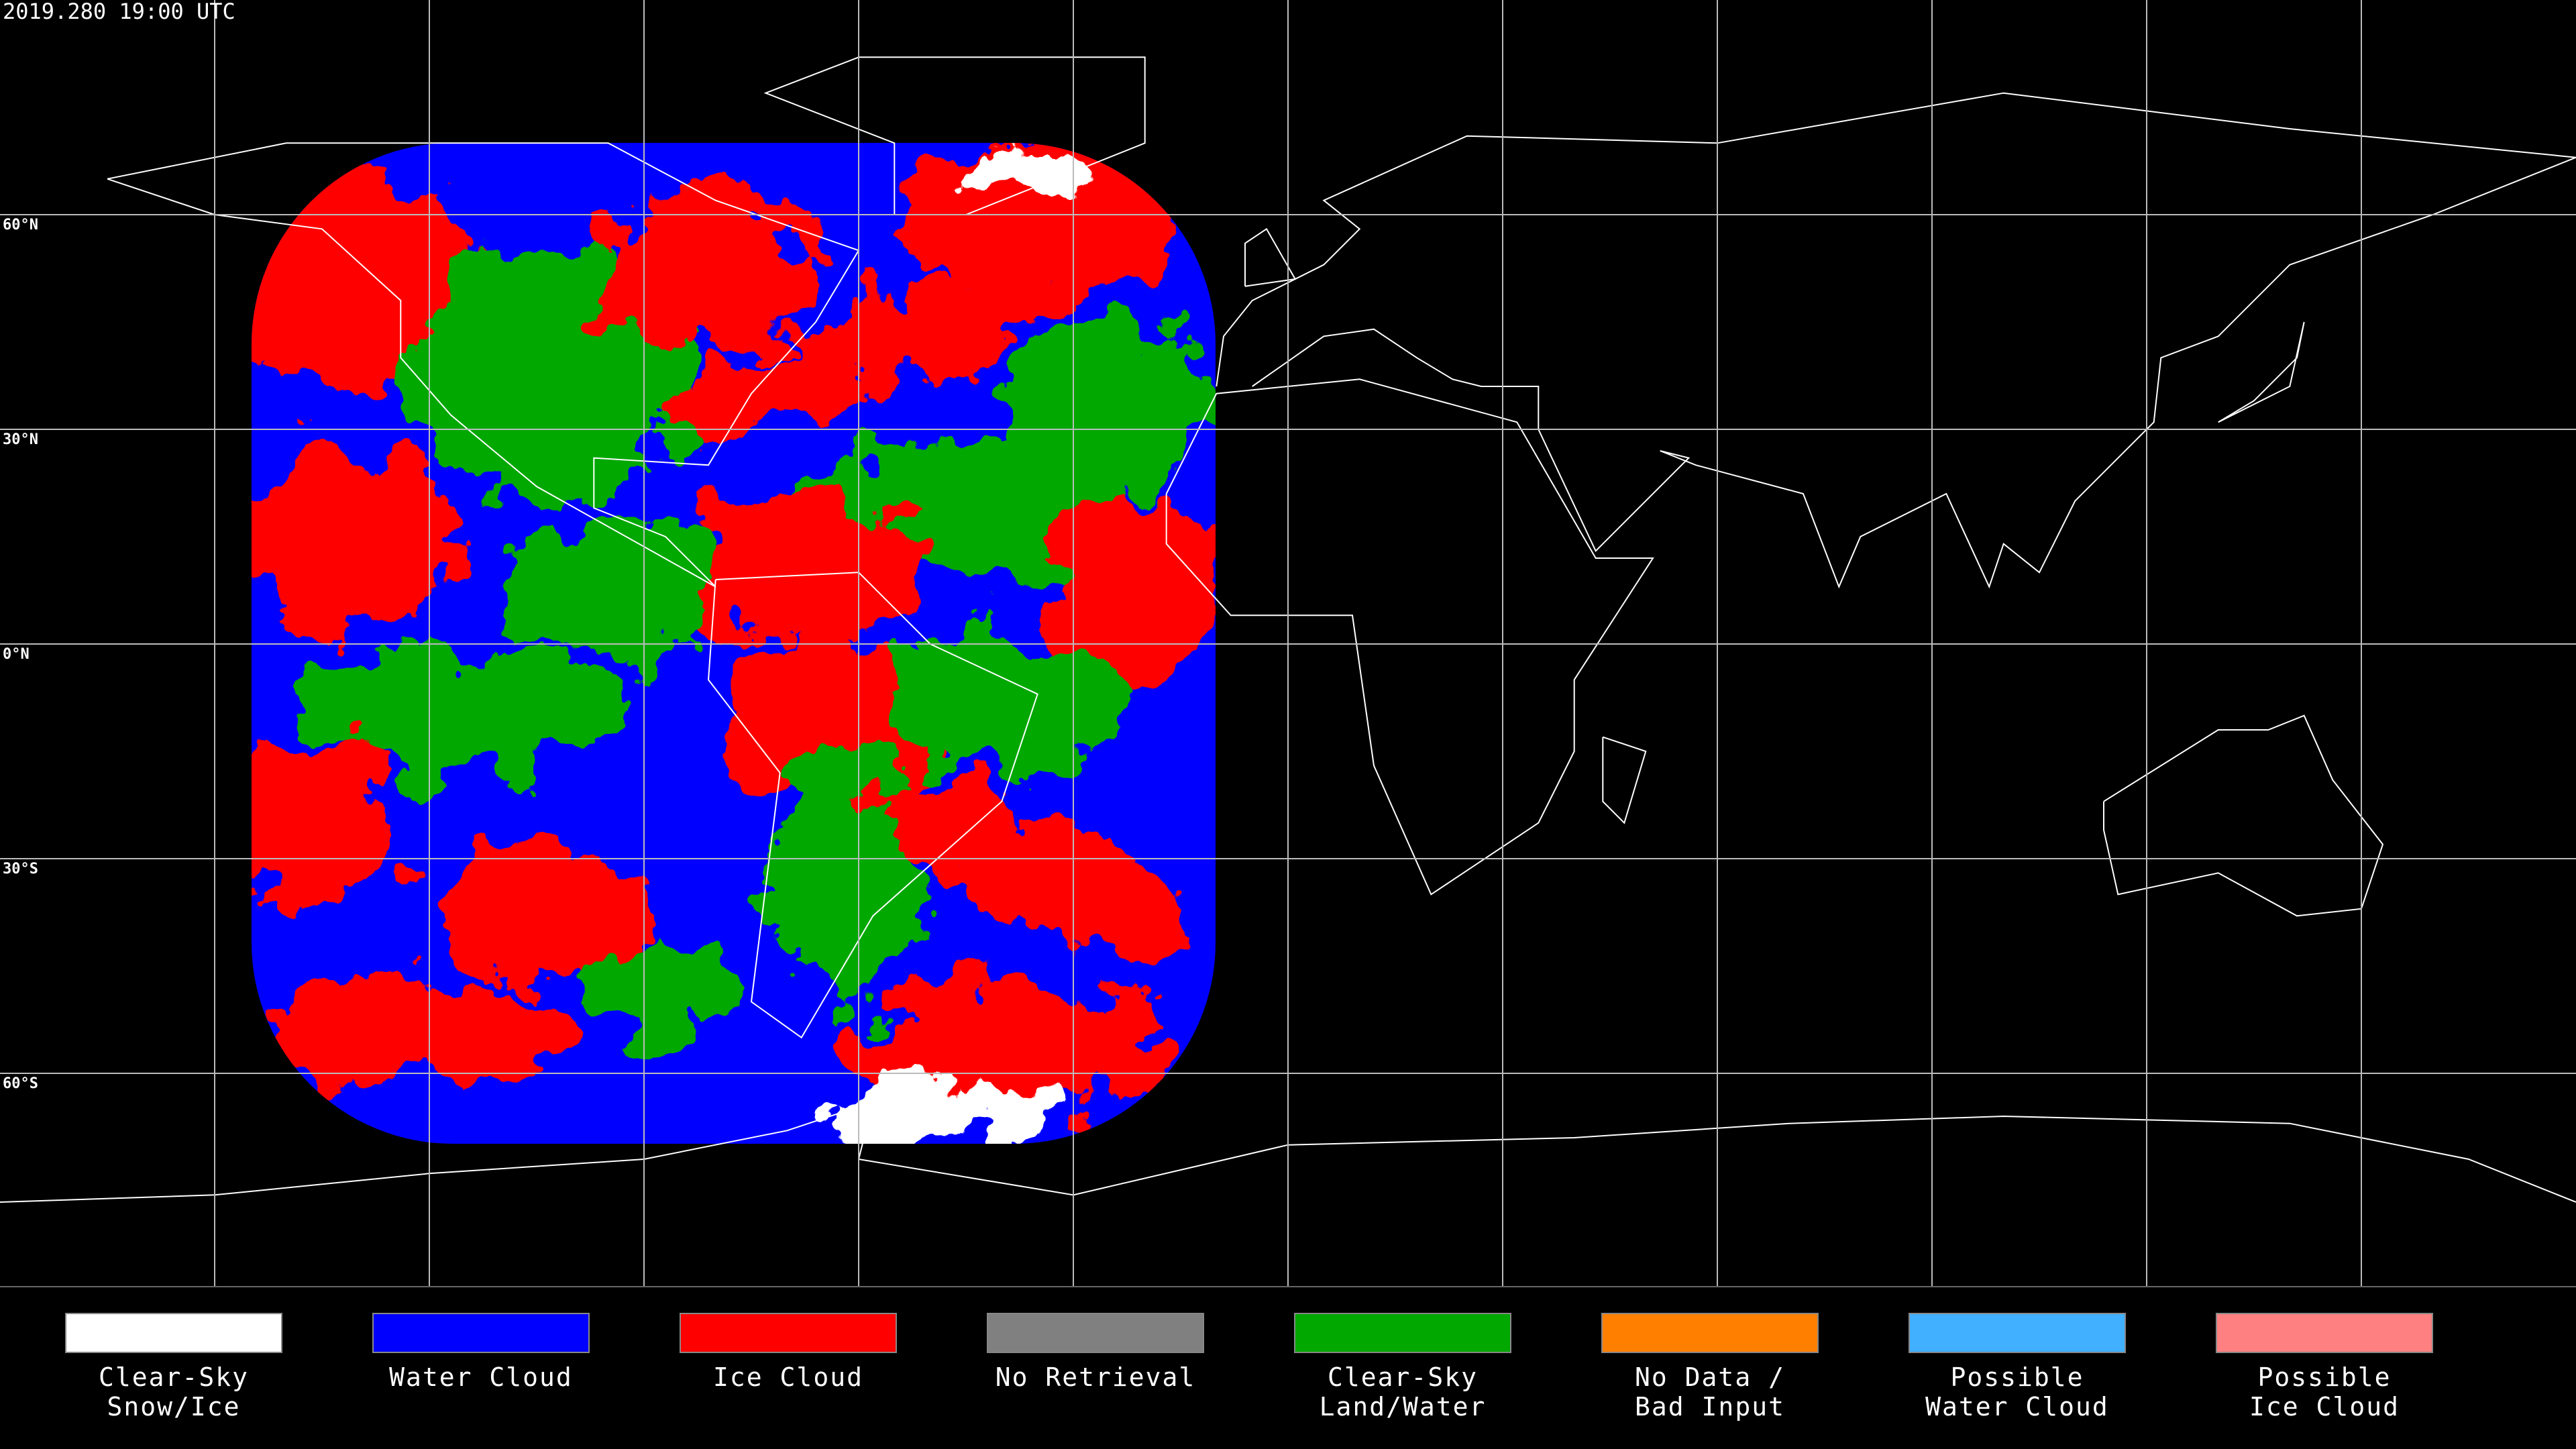 This screenshot has width=2576, height=1449. Describe the element at coordinates (20, 1083) in the screenshot. I see `latitude-label: 60°S` at that location.